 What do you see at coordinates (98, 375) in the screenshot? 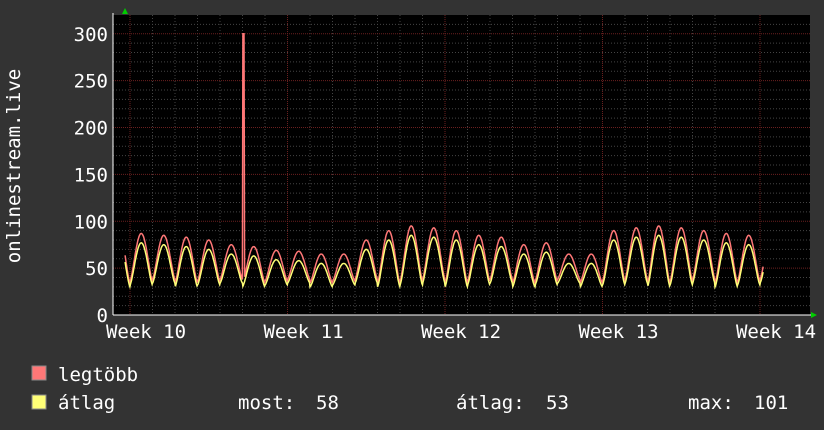
I see `legend-label-legtobb: legtöbb` at bounding box center [98, 375].